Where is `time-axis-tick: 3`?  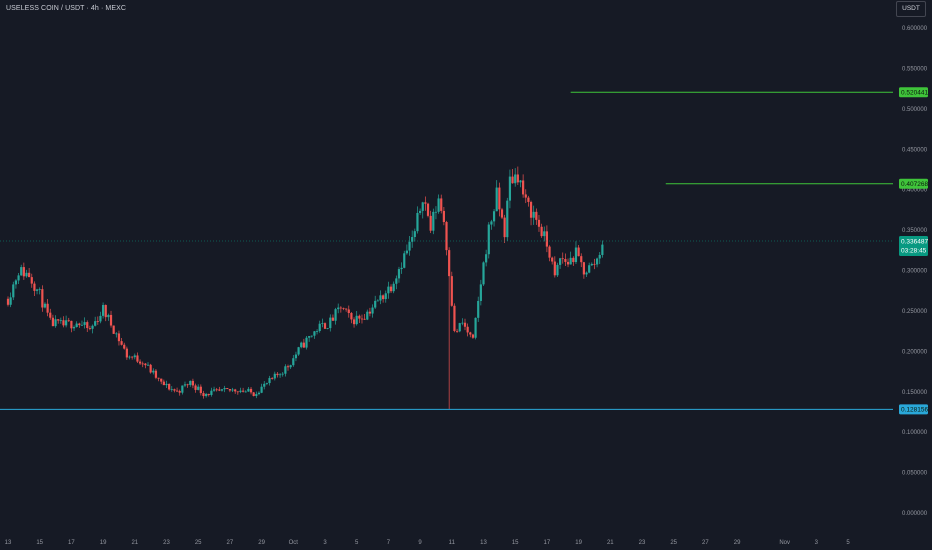
time-axis-tick: 3 is located at coordinates (817, 543).